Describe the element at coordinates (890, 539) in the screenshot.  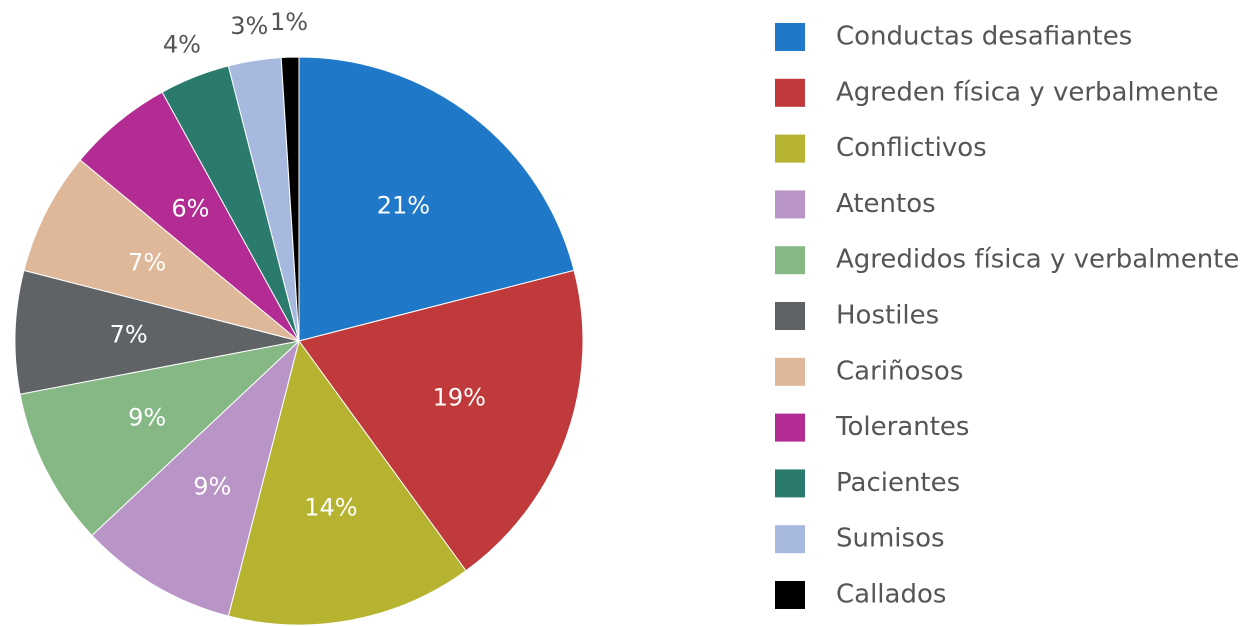
I see `legend-label: Sumisos` at that location.